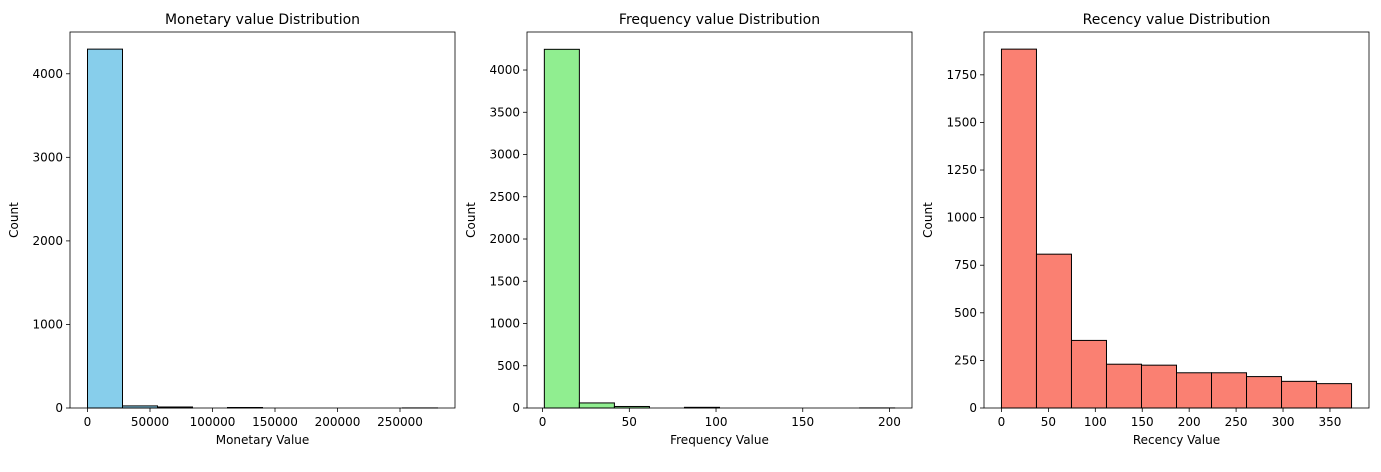 The width and height of the screenshot is (1381, 472). What do you see at coordinates (150, 422) in the screenshot?
I see `x-tick-label: 50000` at bounding box center [150, 422].